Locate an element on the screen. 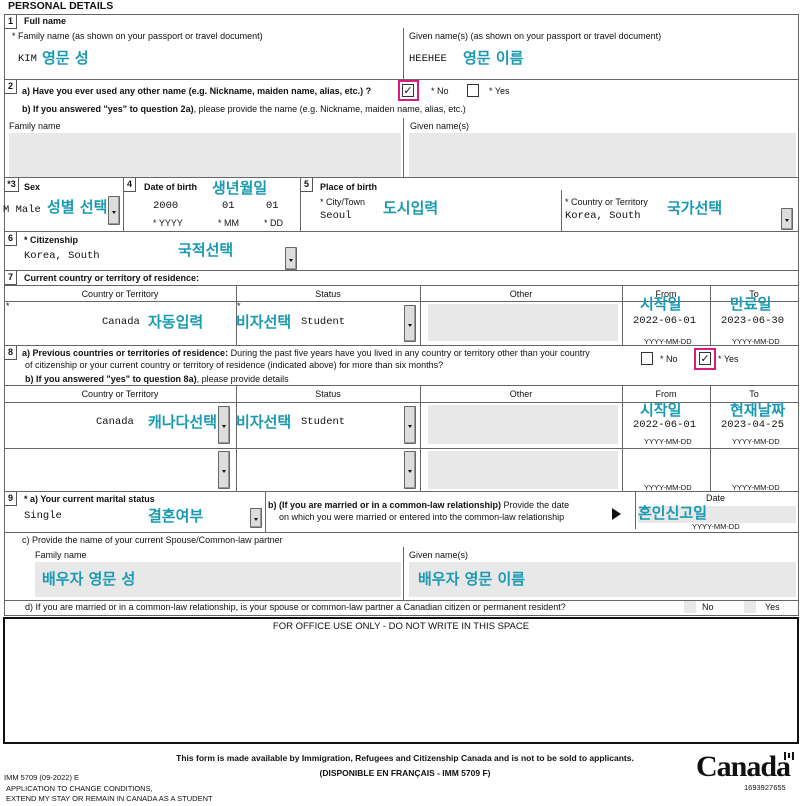 This screenshot has width=800, height=806. annotation: 캐나다선택 is located at coordinates (183, 422).